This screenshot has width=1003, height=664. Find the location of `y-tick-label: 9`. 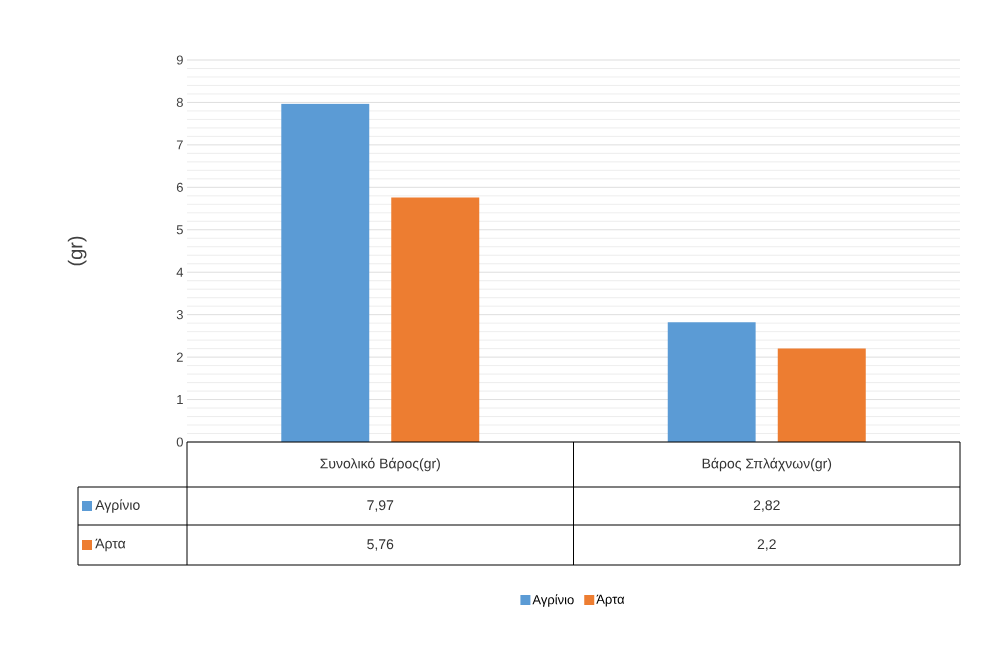

y-tick-label: 9 is located at coordinates (179, 60).